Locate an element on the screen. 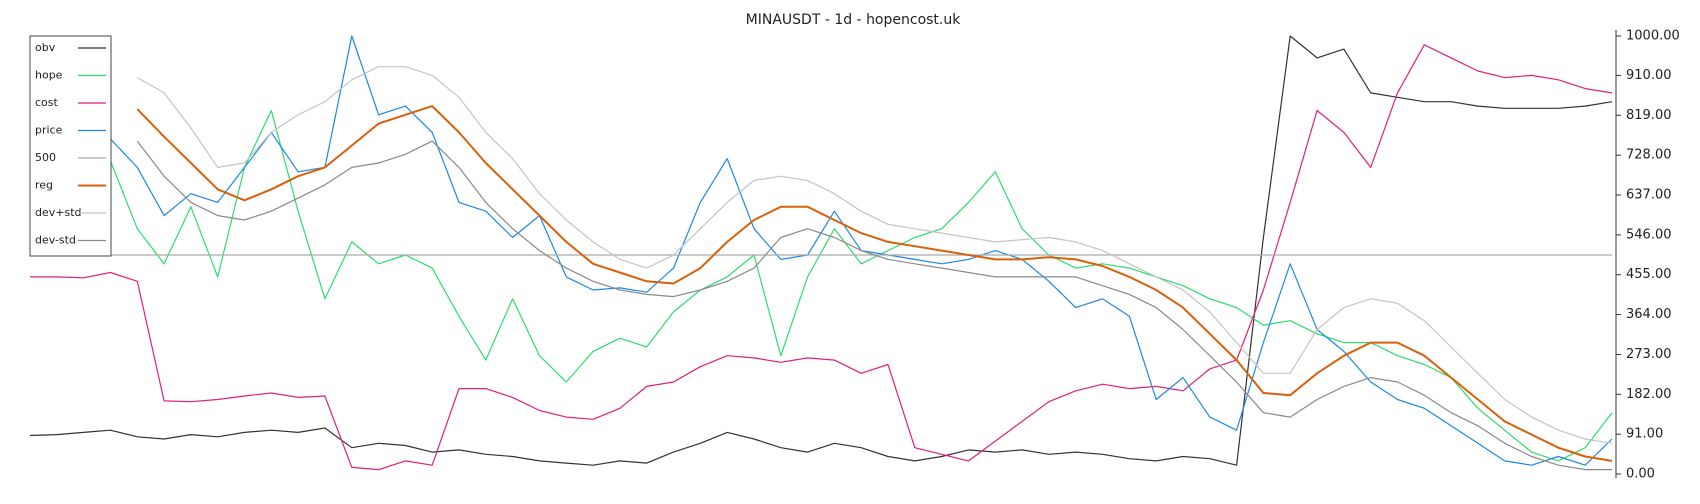 Image resolution: width=1700 pixels, height=504 pixels. chart-title: MINAUSDT - 1d - hopencost.uk is located at coordinates (854, 20).